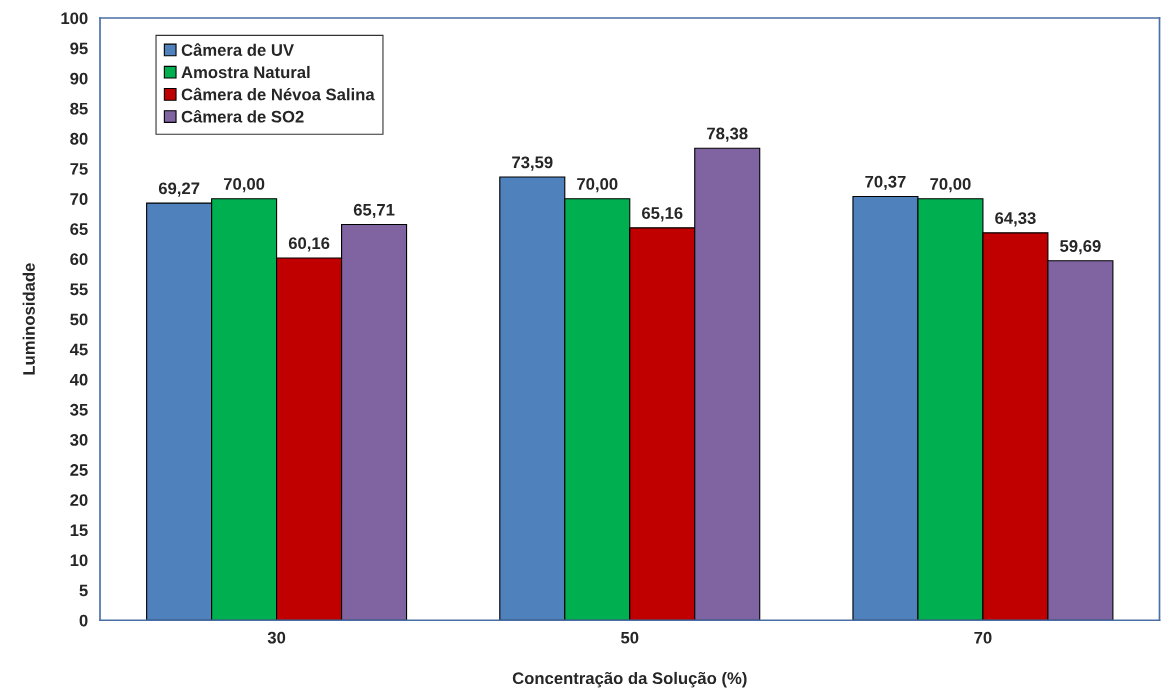 The height and width of the screenshot is (693, 1163). Describe the element at coordinates (1080, 247) in the screenshot. I see `data-label: 59,69` at that location.